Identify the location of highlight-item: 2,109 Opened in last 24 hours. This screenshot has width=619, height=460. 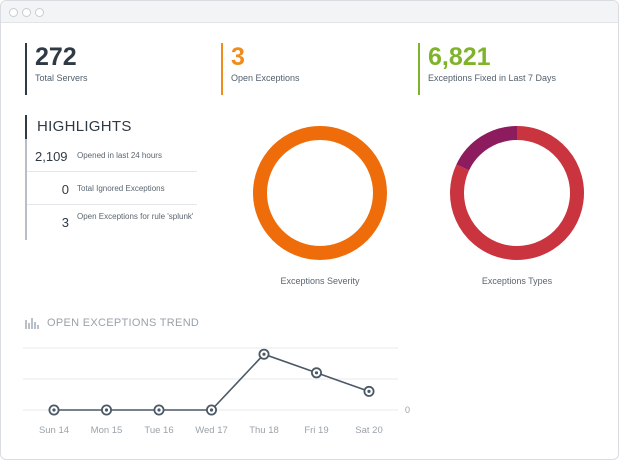
(112, 155).